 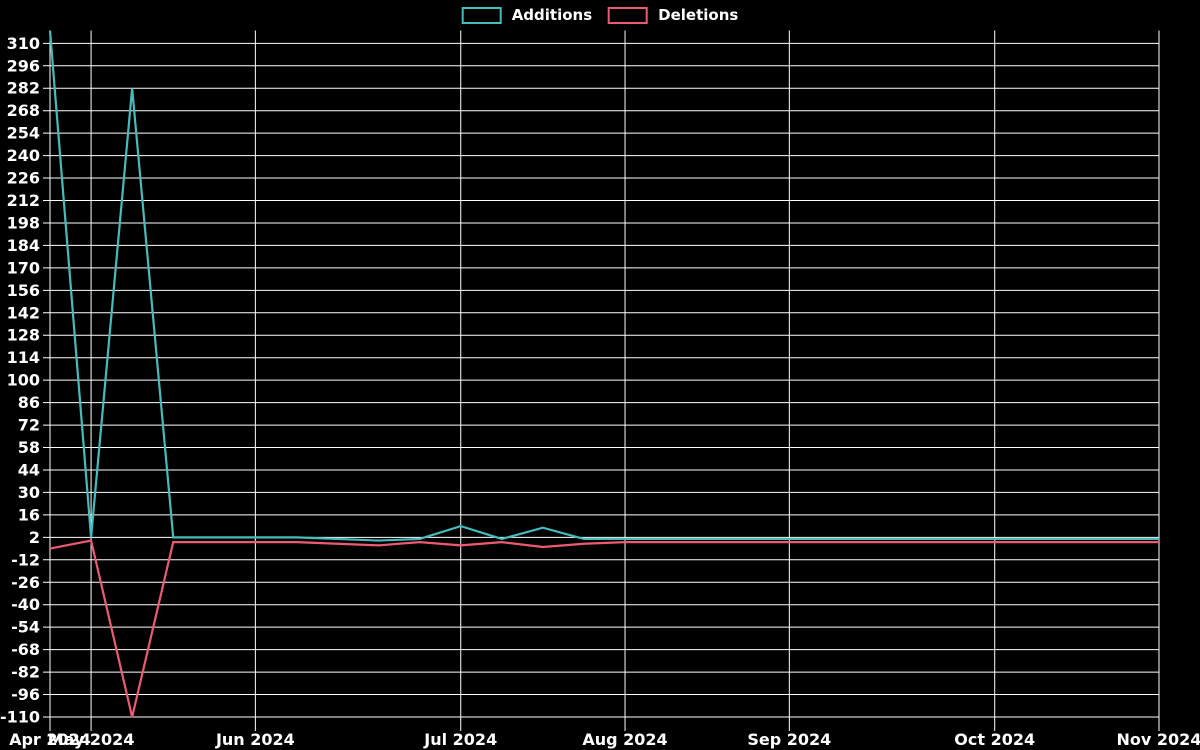 What do you see at coordinates (91, 739) in the screenshot?
I see `x-tick-label: May 2024` at bounding box center [91, 739].